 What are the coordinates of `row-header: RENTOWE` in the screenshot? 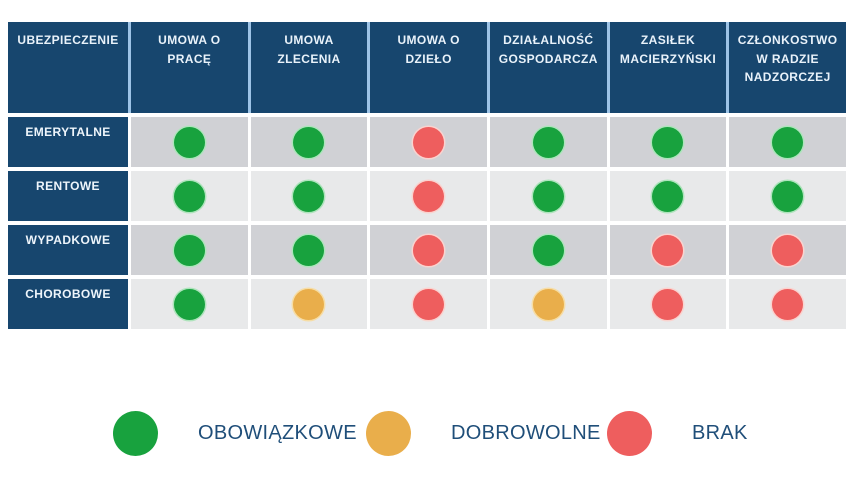 It's located at (68, 196).